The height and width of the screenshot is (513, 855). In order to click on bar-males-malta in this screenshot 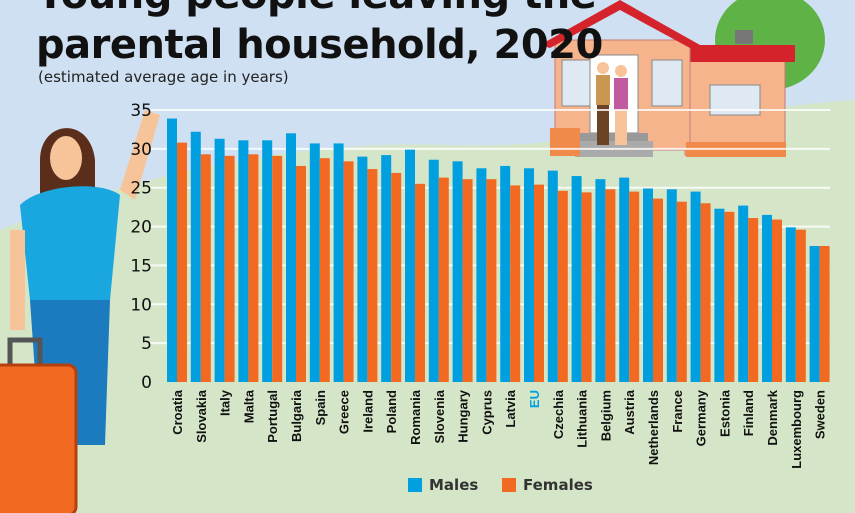, I will do `click(243, 261)`.